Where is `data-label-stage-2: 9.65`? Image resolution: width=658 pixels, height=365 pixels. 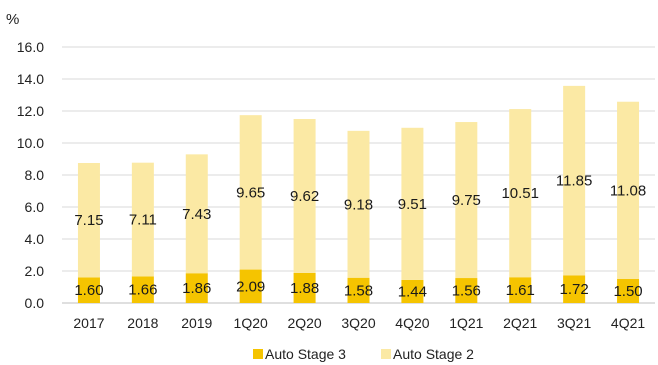
data-label-stage-2: 9.65 is located at coordinates (250, 192).